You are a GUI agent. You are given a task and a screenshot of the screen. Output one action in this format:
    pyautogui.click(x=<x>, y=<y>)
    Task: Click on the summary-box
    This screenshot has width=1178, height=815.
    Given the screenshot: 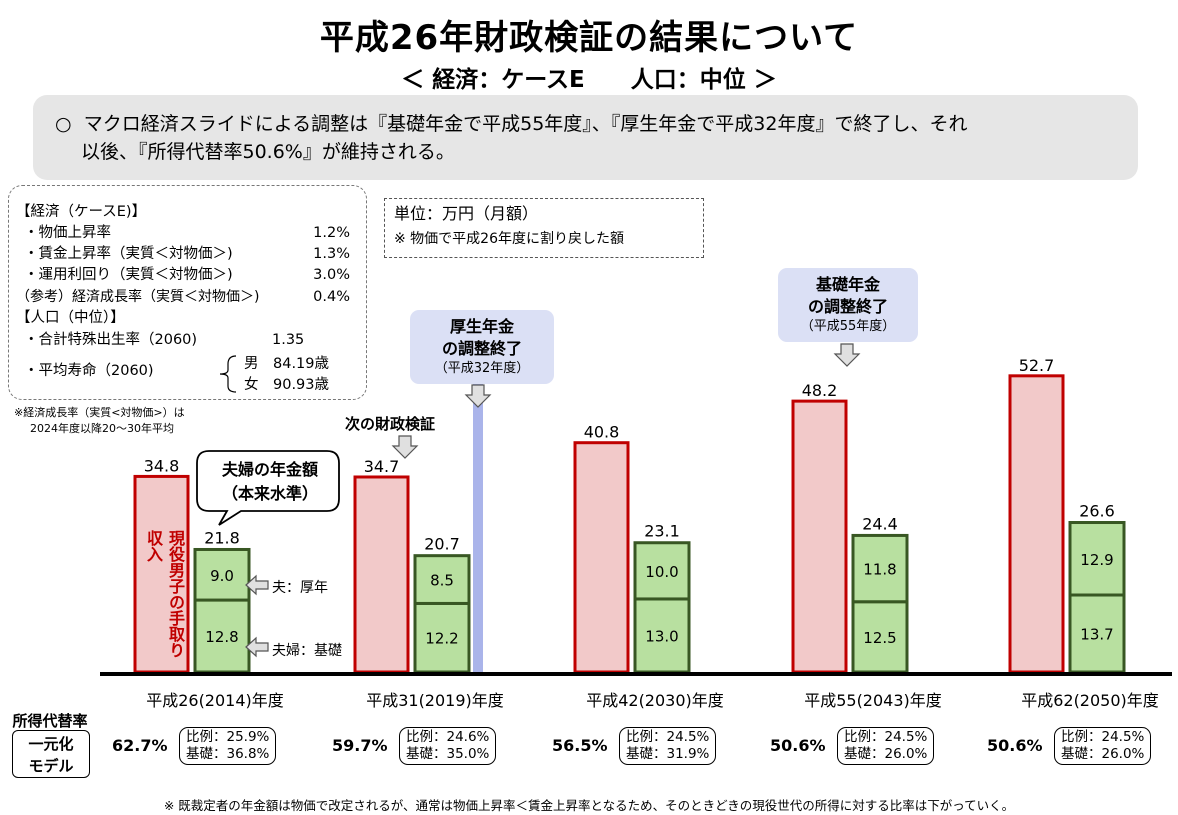 What is the action you would take?
    pyautogui.click(x=585, y=137)
    